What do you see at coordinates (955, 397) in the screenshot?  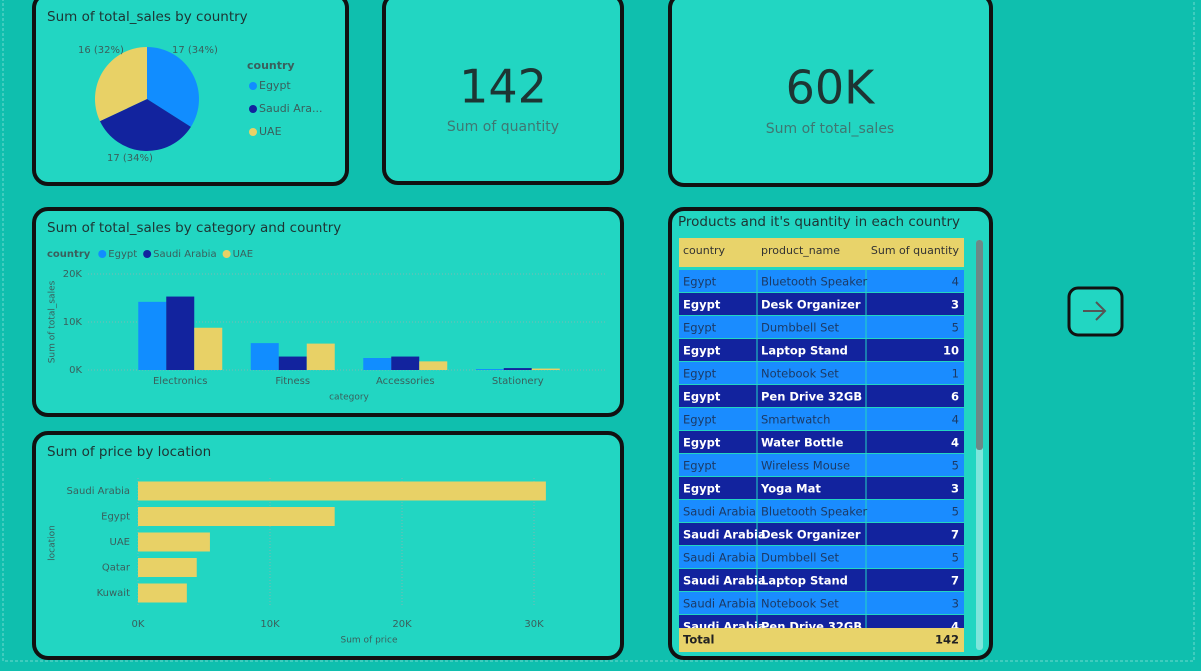 I see `table-cell: 6` at bounding box center [955, 397].